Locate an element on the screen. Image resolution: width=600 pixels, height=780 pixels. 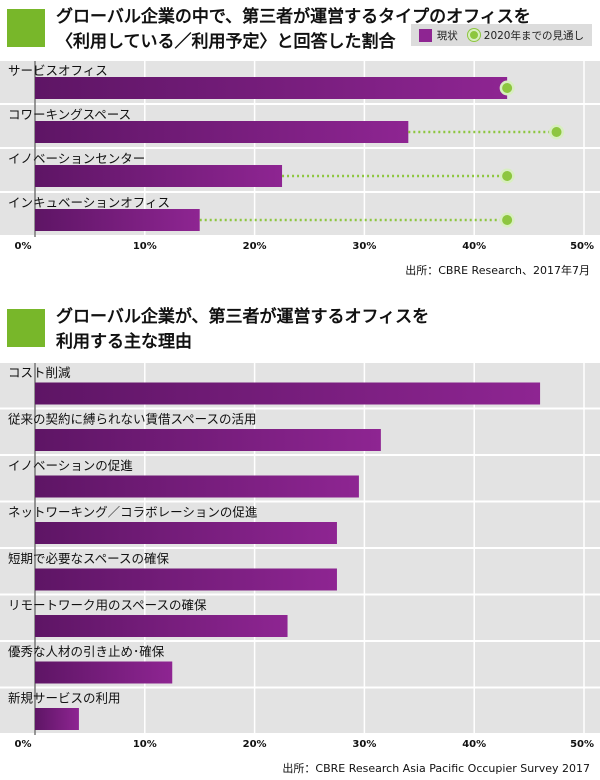
chart-title-line-1: グローバル企業が、第三者が運営するオフィスを is located at coordinates (243, 317).